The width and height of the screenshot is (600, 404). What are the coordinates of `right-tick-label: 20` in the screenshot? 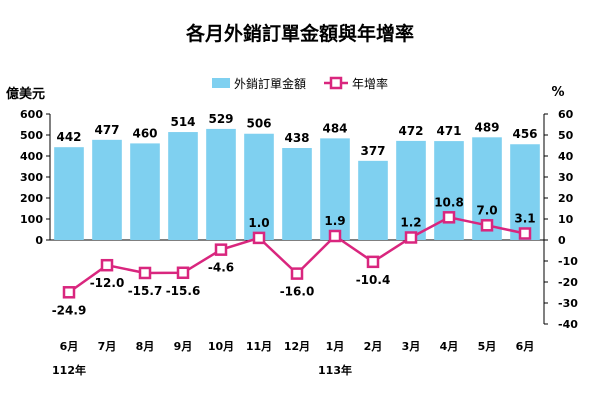 It's located at (566, 198).